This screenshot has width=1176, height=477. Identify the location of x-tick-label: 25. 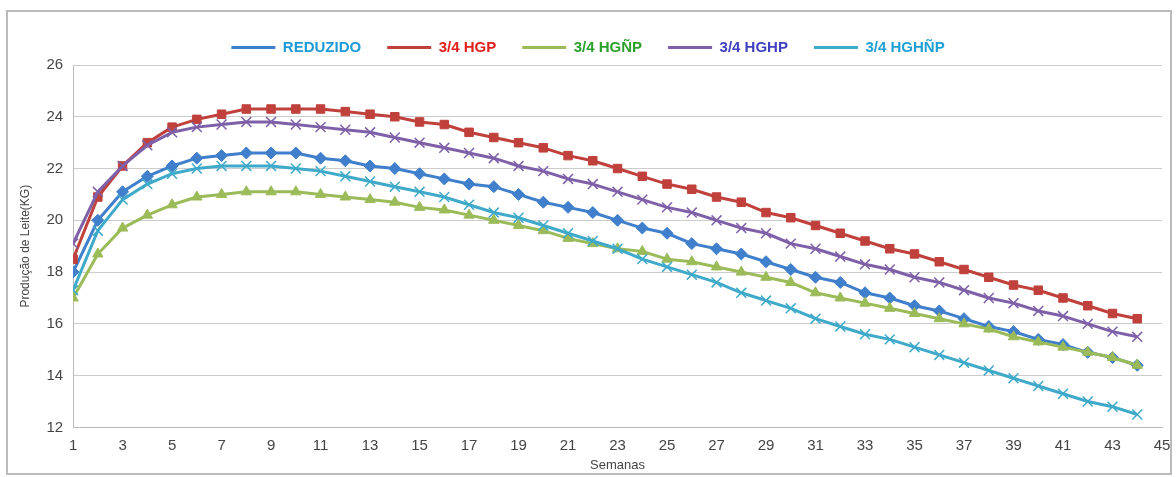
(667, 444).